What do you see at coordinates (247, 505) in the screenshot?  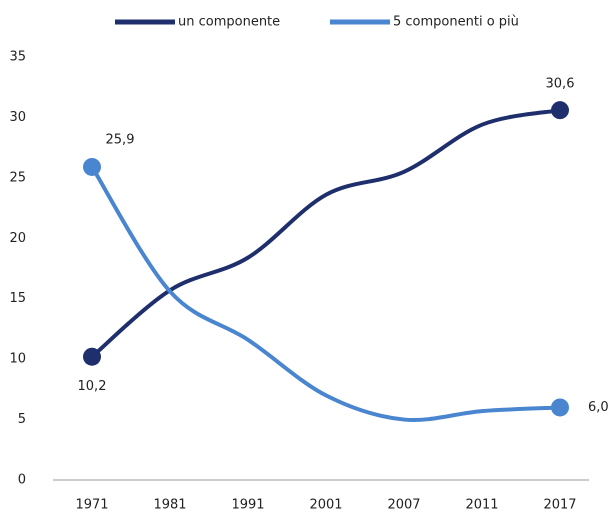 I see `x-tick-label: 1991` at bounding box center [247, 505].